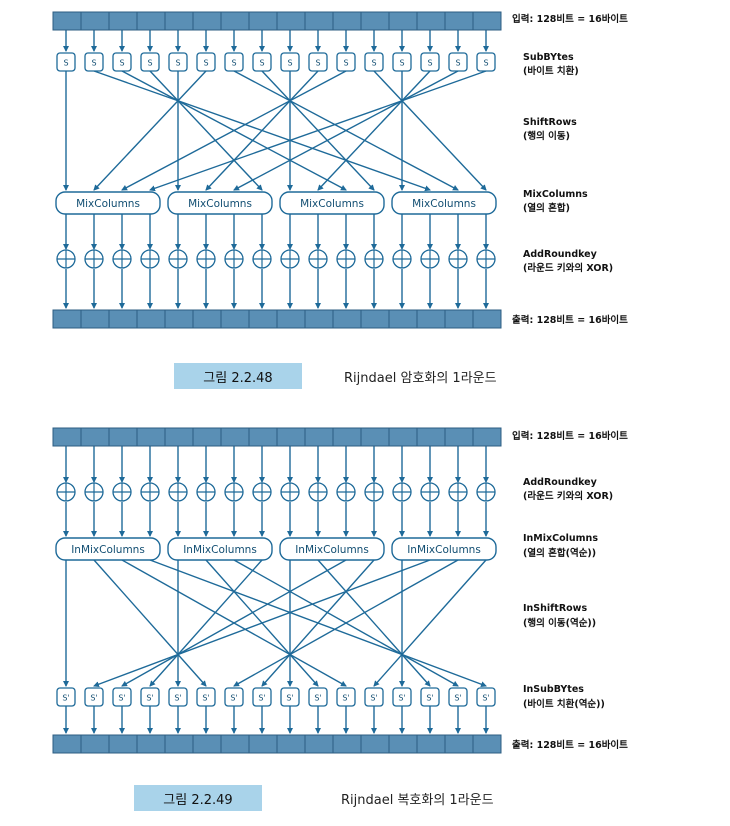  I want to click on step-name-insubbytes: InSubBYtes, so click(553, 689).